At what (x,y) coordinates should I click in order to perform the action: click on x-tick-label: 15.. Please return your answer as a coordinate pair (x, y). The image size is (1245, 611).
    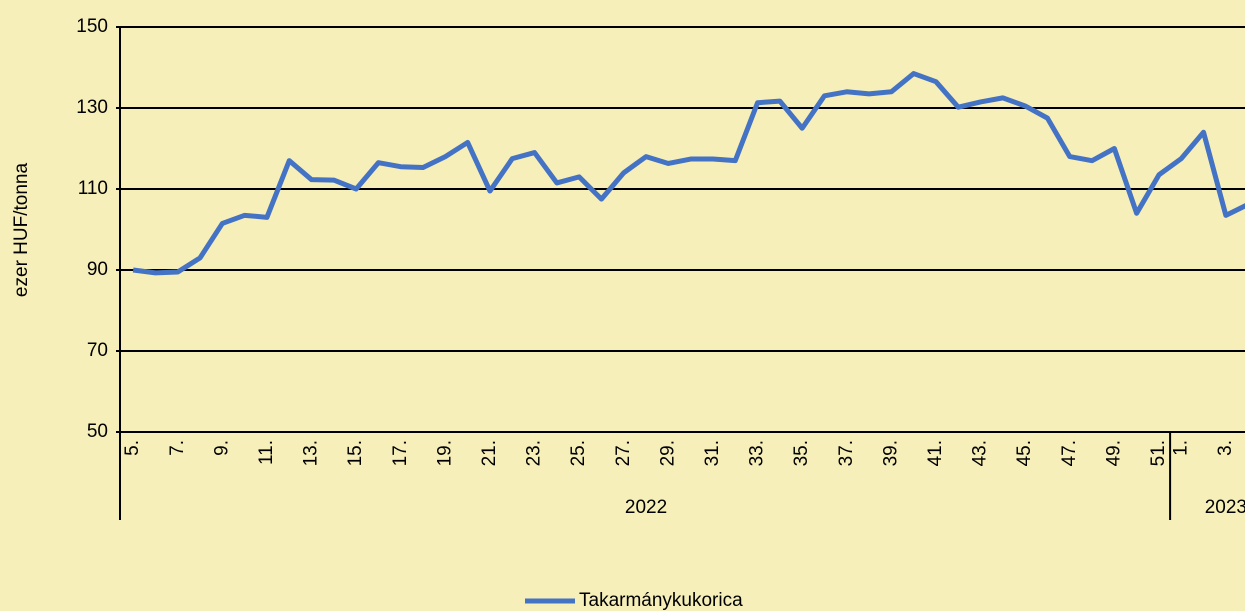
    Looking at the image, I should click on (355, 453).